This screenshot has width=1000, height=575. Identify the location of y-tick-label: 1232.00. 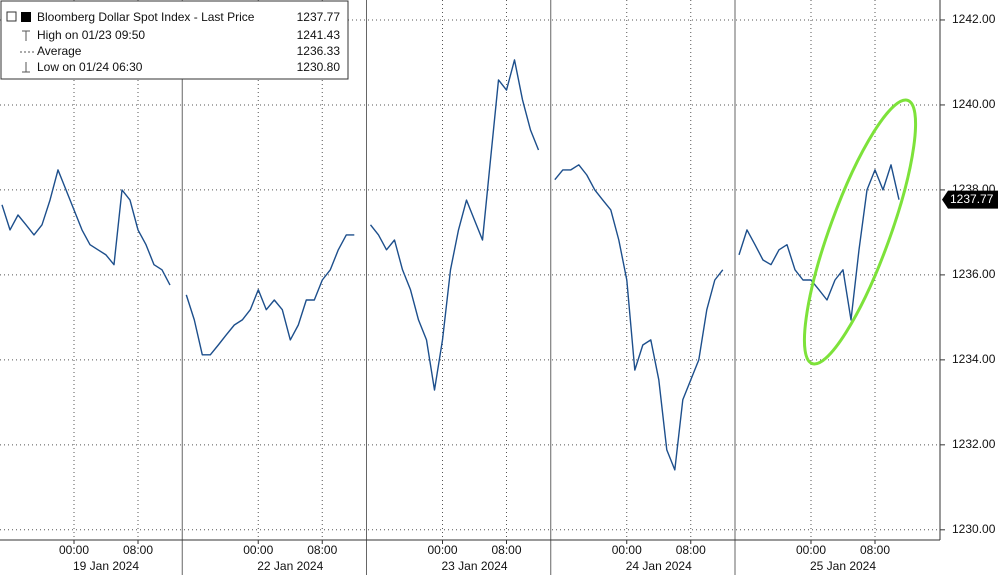
(974, 444).